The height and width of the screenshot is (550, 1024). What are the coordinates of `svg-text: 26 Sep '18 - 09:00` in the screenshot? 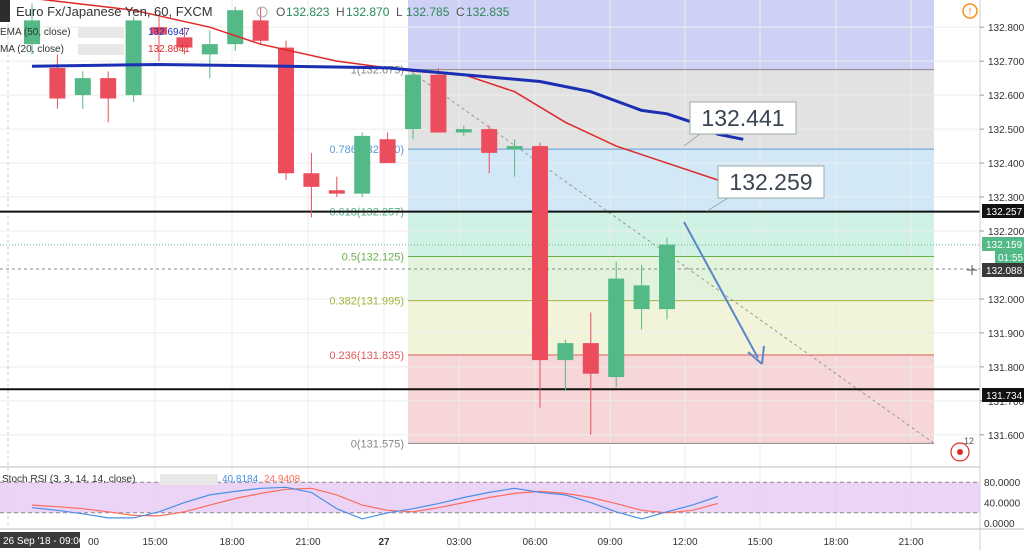 It's located at (44, 541).